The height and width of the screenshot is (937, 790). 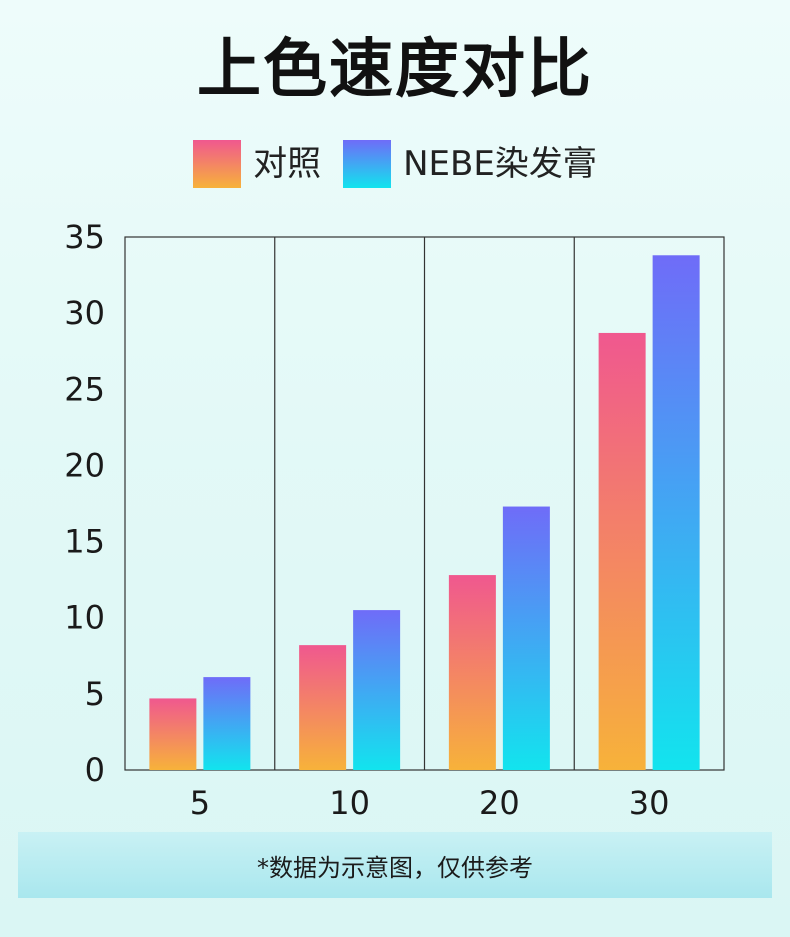 I want to click on y-tick-label: 20, so click(x=84, y=465).